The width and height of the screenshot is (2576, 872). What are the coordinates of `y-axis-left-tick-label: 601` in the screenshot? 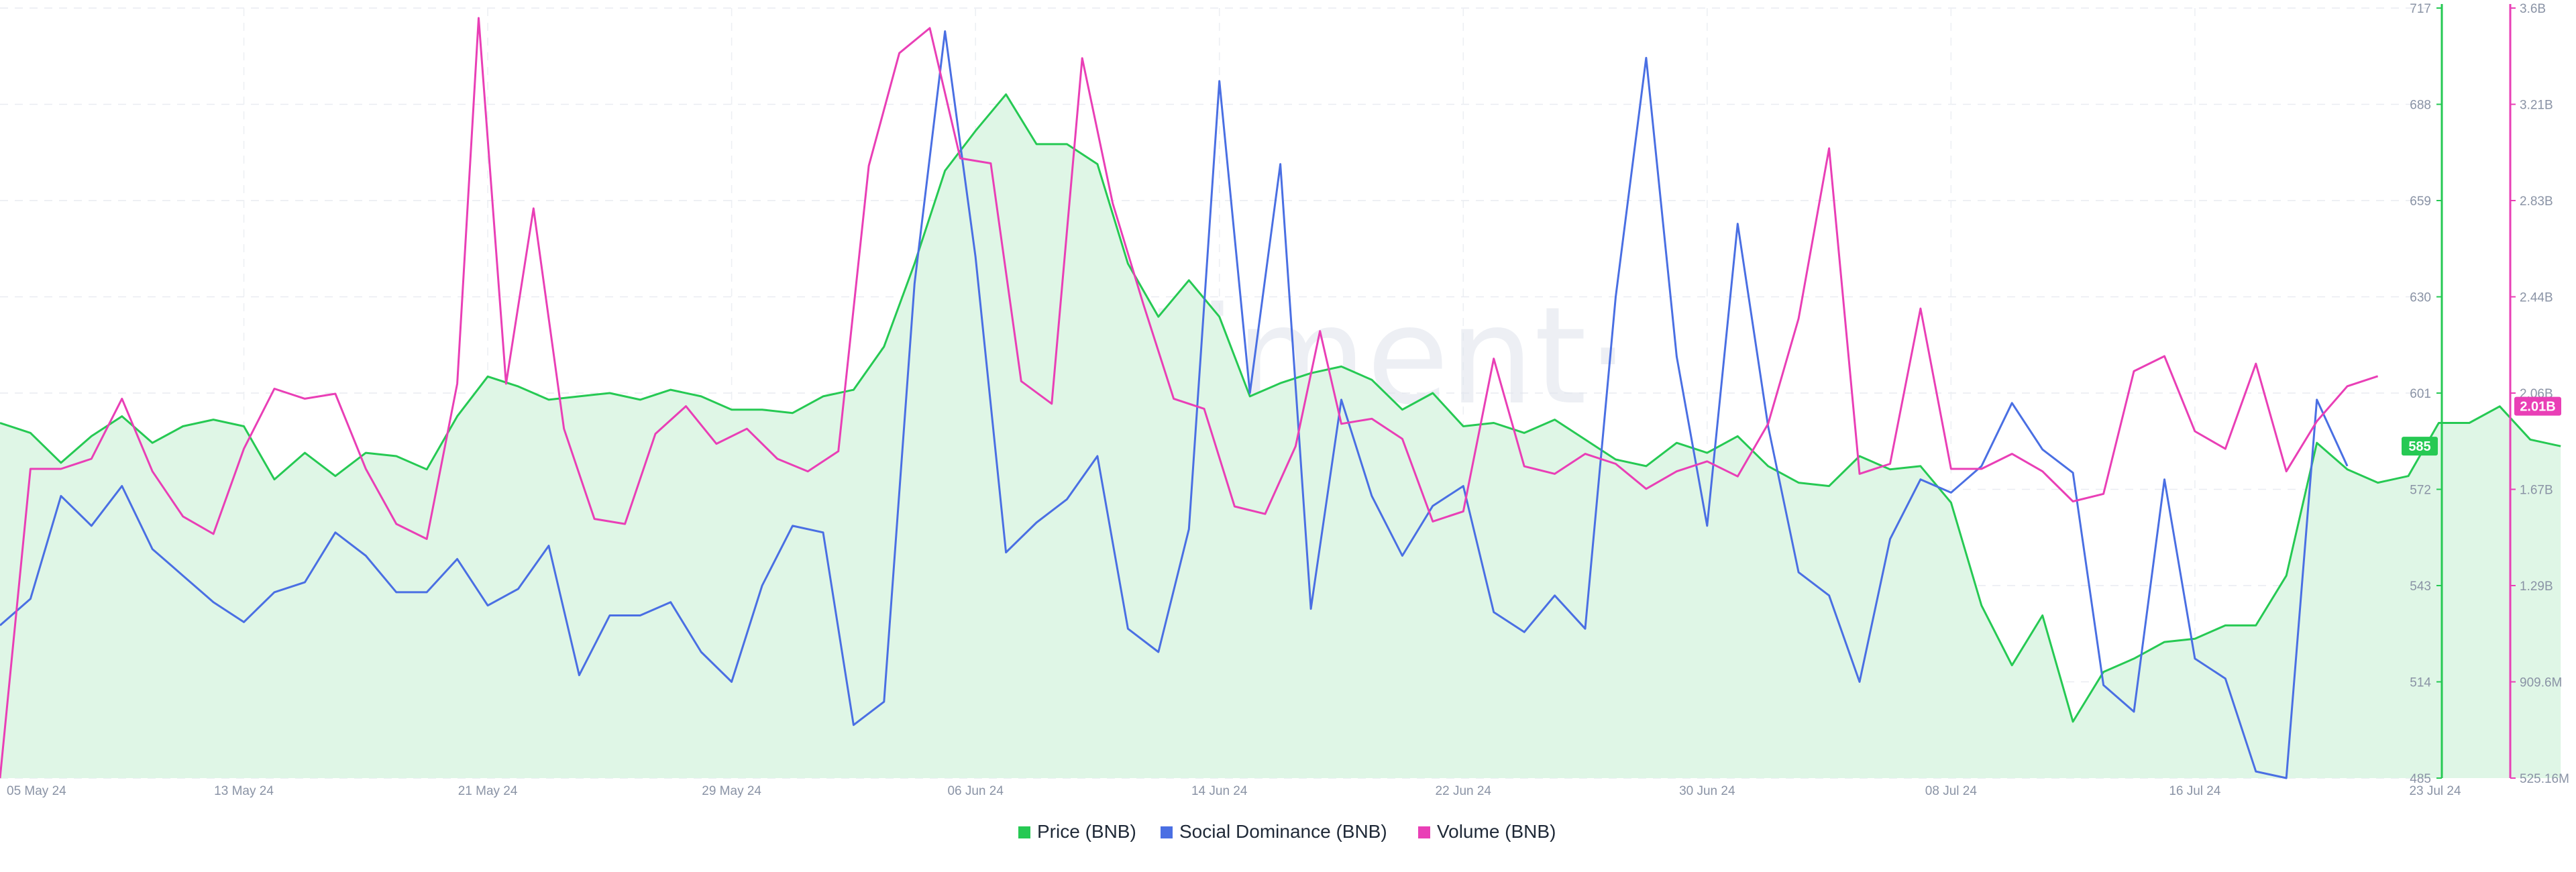 It's located at (2420, 394).